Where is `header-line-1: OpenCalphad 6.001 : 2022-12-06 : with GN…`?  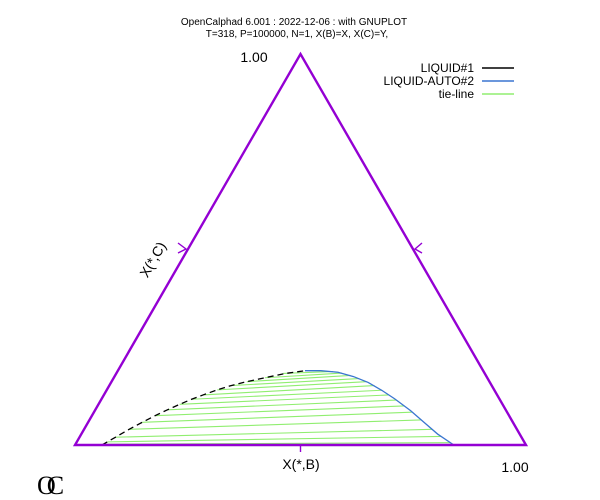
header-line-1: OpenCalphad 6.001 : 2022-12-06 : with GN… is located at coordinates (294, 22).